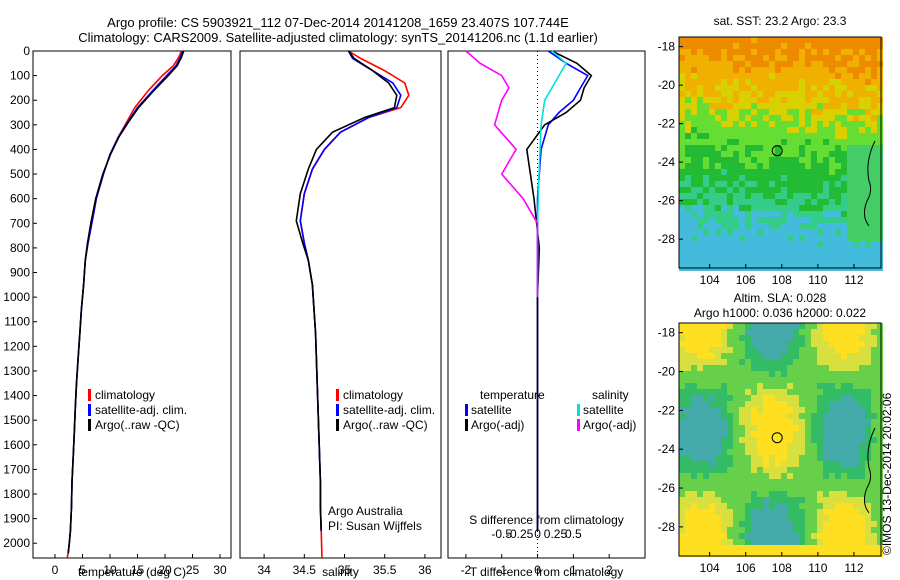  Describe the element at coordinates (782, 280) in the screenshot. I see `x-tick-label: 108` at that location.